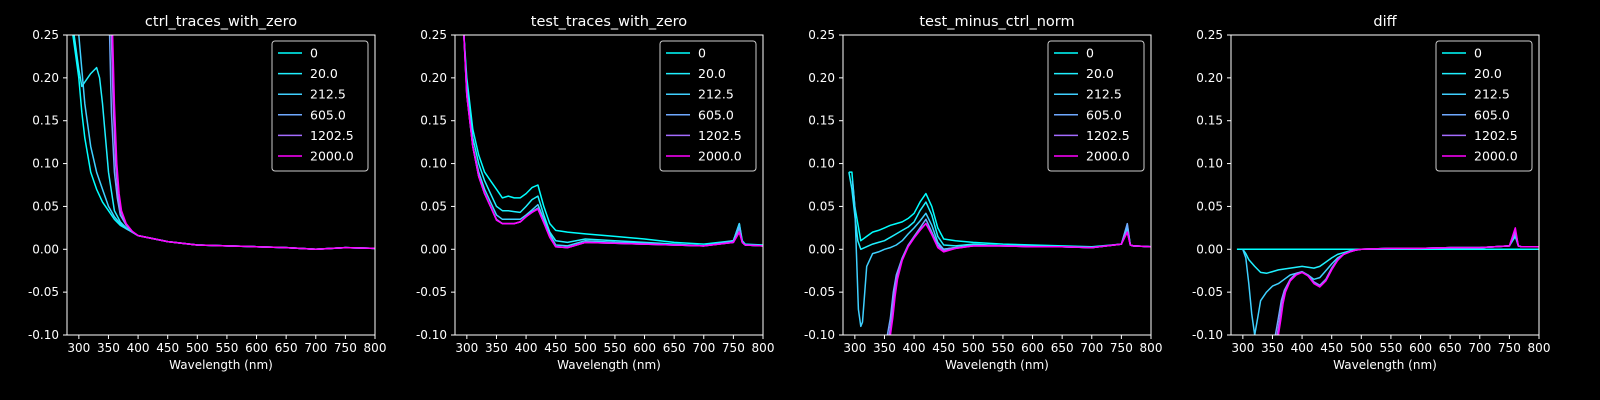 This screenshot has height=400, width=1600. I want to click on chart-title: test_minus_ctrl_norm, so click(996, 22).